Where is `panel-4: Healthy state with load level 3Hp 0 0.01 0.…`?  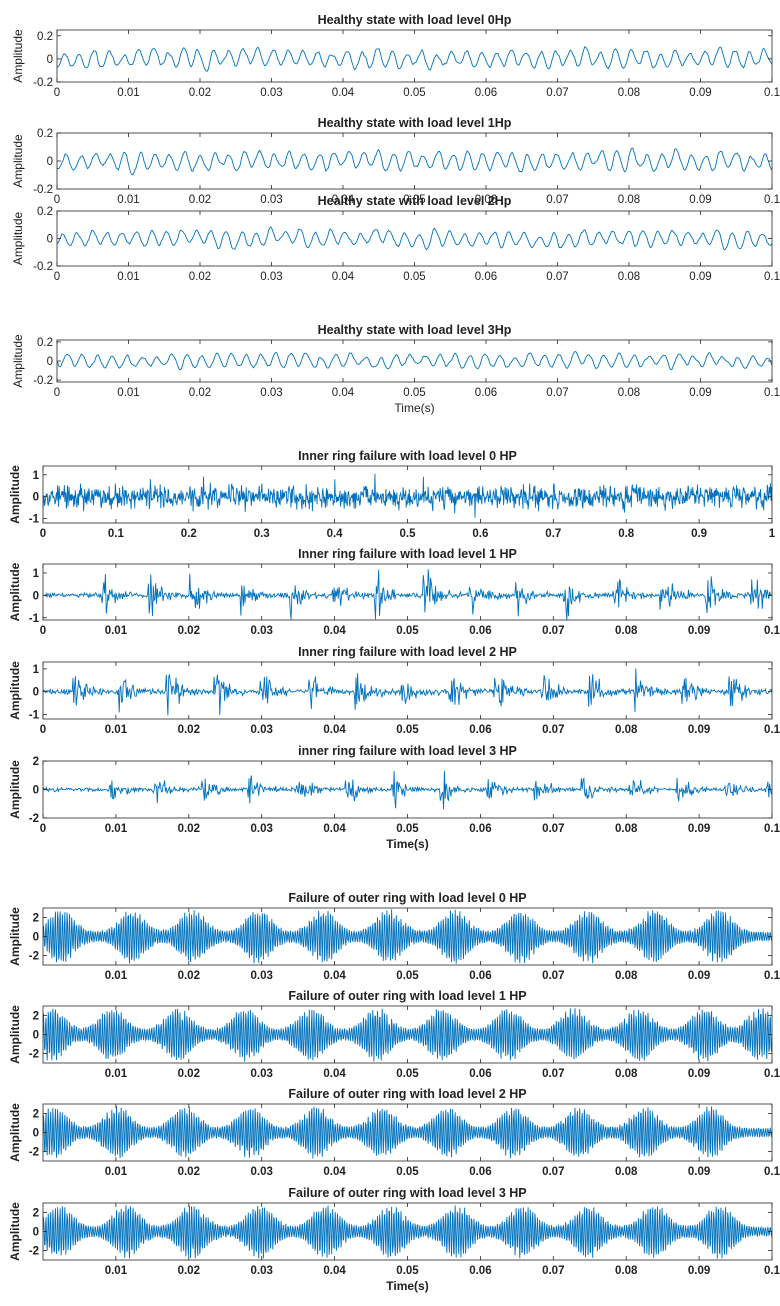 panel-4: Healthy state with load level 3Hp 0 0.01 0.… is located at coordinates (395, 369).